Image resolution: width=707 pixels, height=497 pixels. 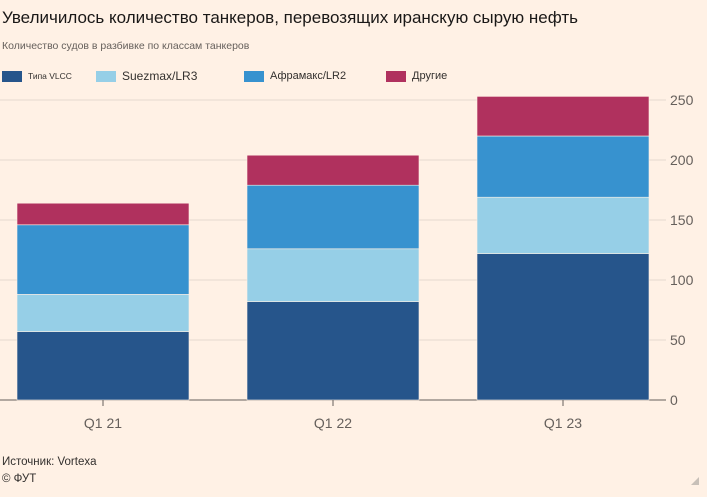 I want to click on y-tick-label: 250, so click(x=682, y=100).